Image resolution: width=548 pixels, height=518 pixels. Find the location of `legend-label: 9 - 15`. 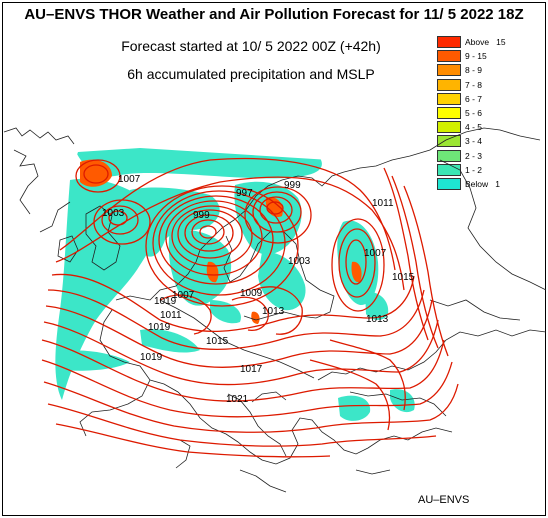

legend-label: 9 - 15 is located at coordinates (476, 56).